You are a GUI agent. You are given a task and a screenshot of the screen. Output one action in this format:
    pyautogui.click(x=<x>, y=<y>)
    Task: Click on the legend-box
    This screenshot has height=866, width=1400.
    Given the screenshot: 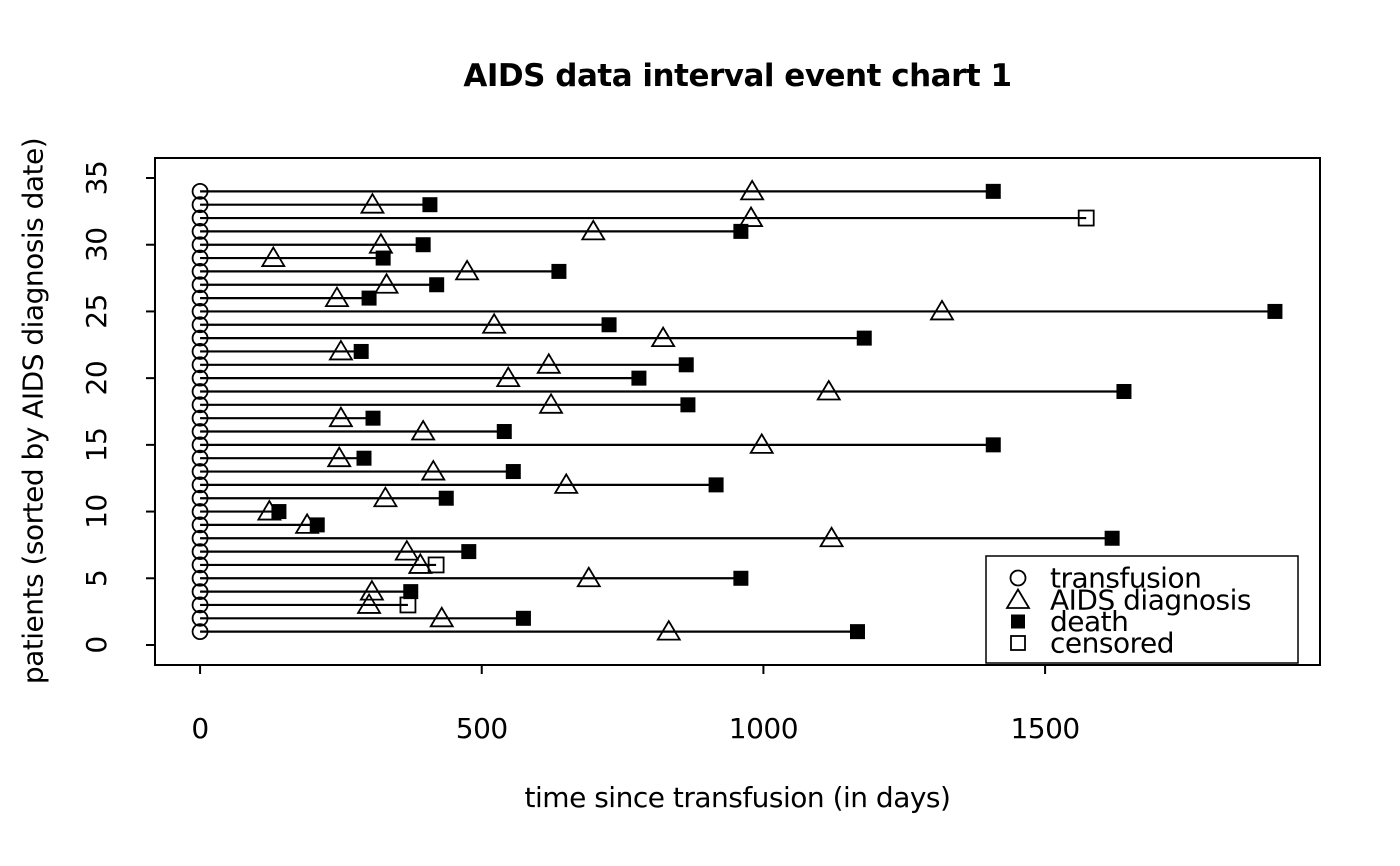 What is the action you would take?
    pyautogui.click(x=1142, y=609)
    